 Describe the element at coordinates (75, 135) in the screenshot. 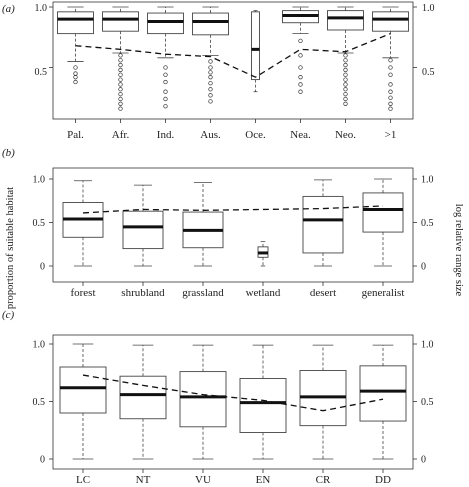

I see `panel-a-x-tick-label: Pal.` at that location.